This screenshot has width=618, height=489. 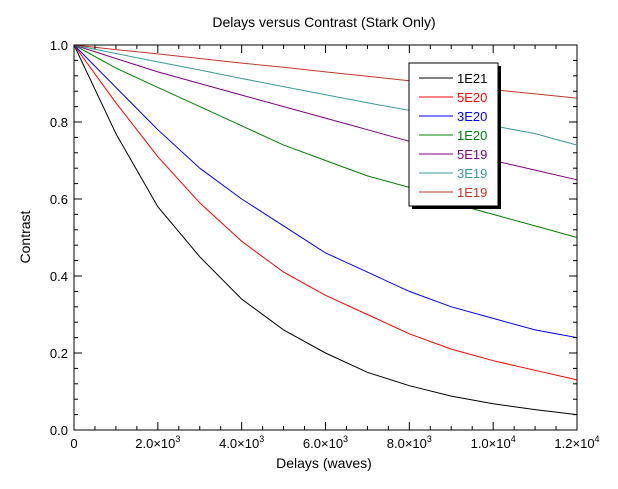 What do you see at coordinates (472, 192) in the screenshot?
I see `legend-label: 1E19` at bounding box center [472, 192].